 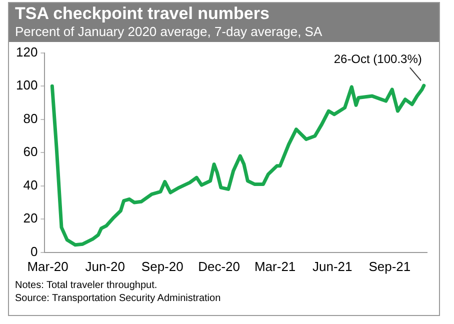 What do you see at coordinates (118, 298) in the screenshot?
I see `source-note: Source: Transportation Security Administration` at bounding box center [118, 298].